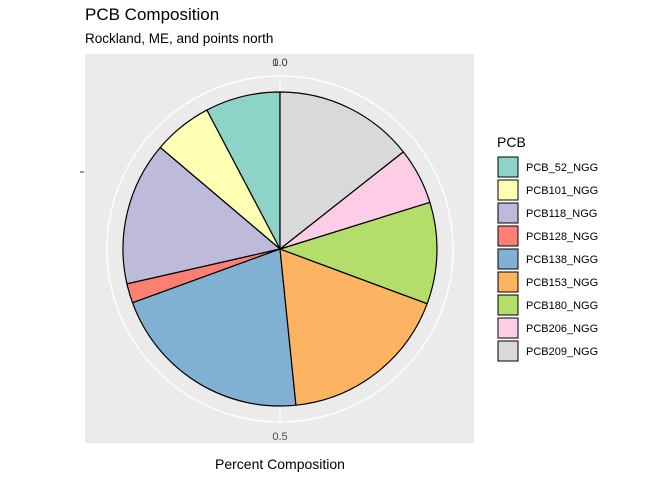 This screenshot has width=672, height=480. Describe the element at coordinates (562, 237) in the screenshot. I see `legend-label: PCB128_NGG` at that location.